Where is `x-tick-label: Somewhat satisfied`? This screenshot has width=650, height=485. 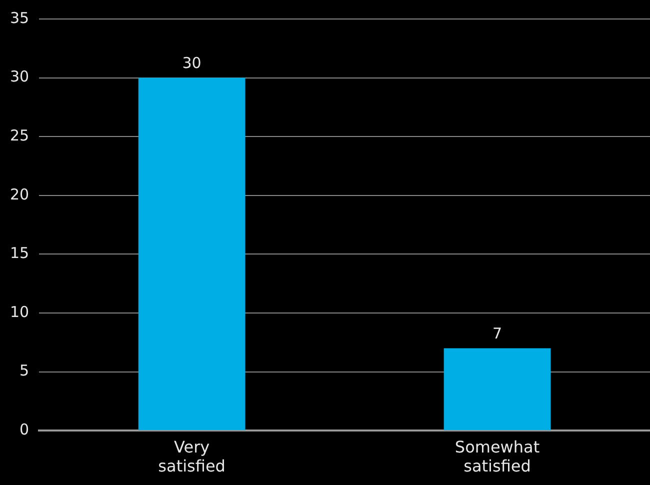 x-tick-label: Somewhat satisfied is located at coordinates (497, 456).